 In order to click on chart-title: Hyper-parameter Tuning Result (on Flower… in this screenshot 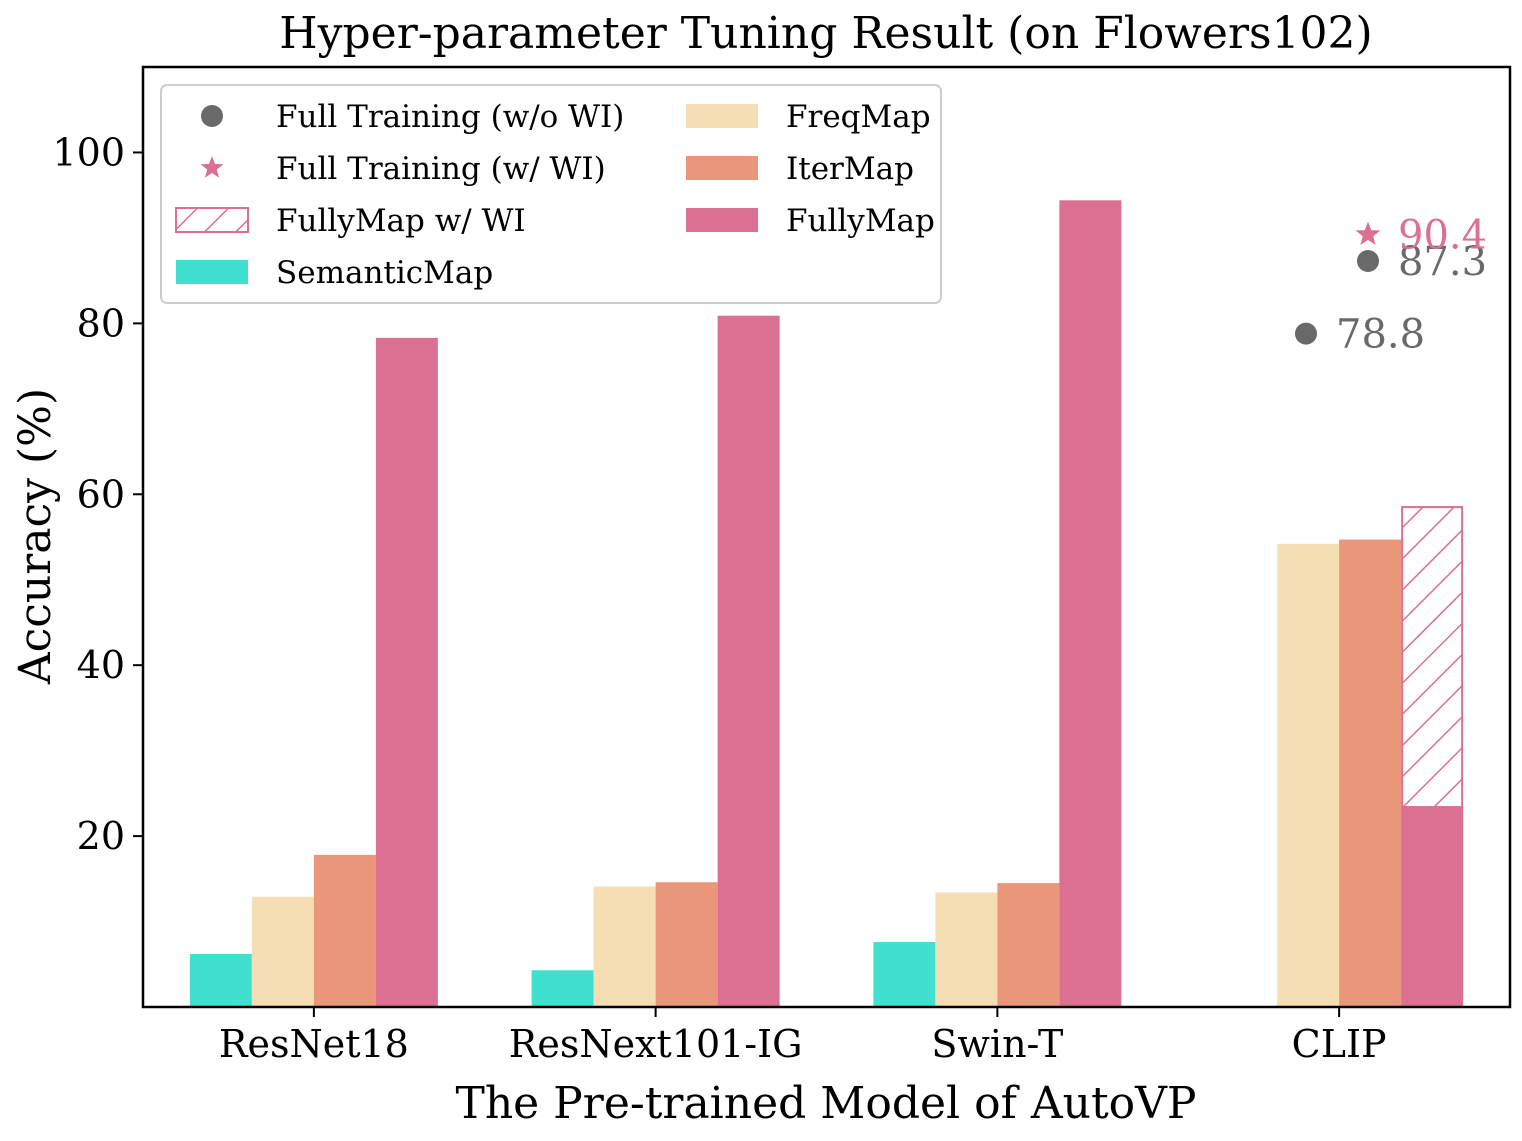, I will do `click(825, 33)`.